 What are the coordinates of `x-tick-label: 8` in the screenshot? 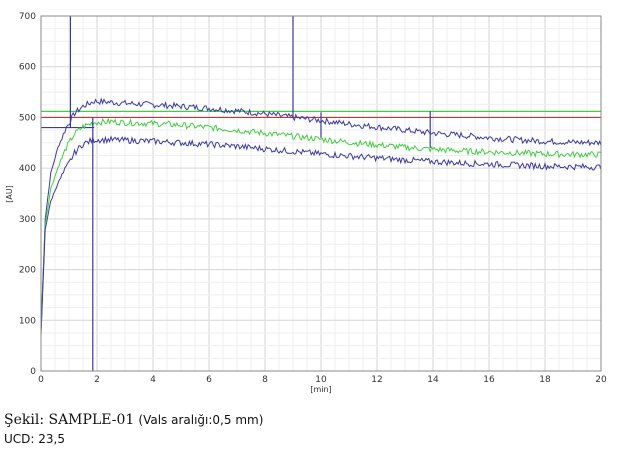 It's located at (265, 380).